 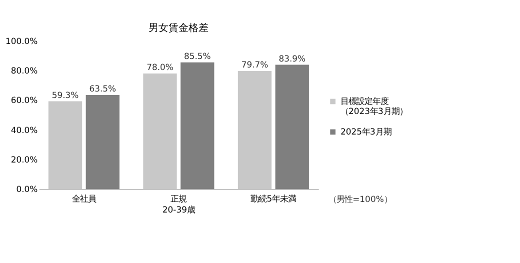 I want to click on x-tick-label: 勤続5年未満, so click(x=273, y=198).